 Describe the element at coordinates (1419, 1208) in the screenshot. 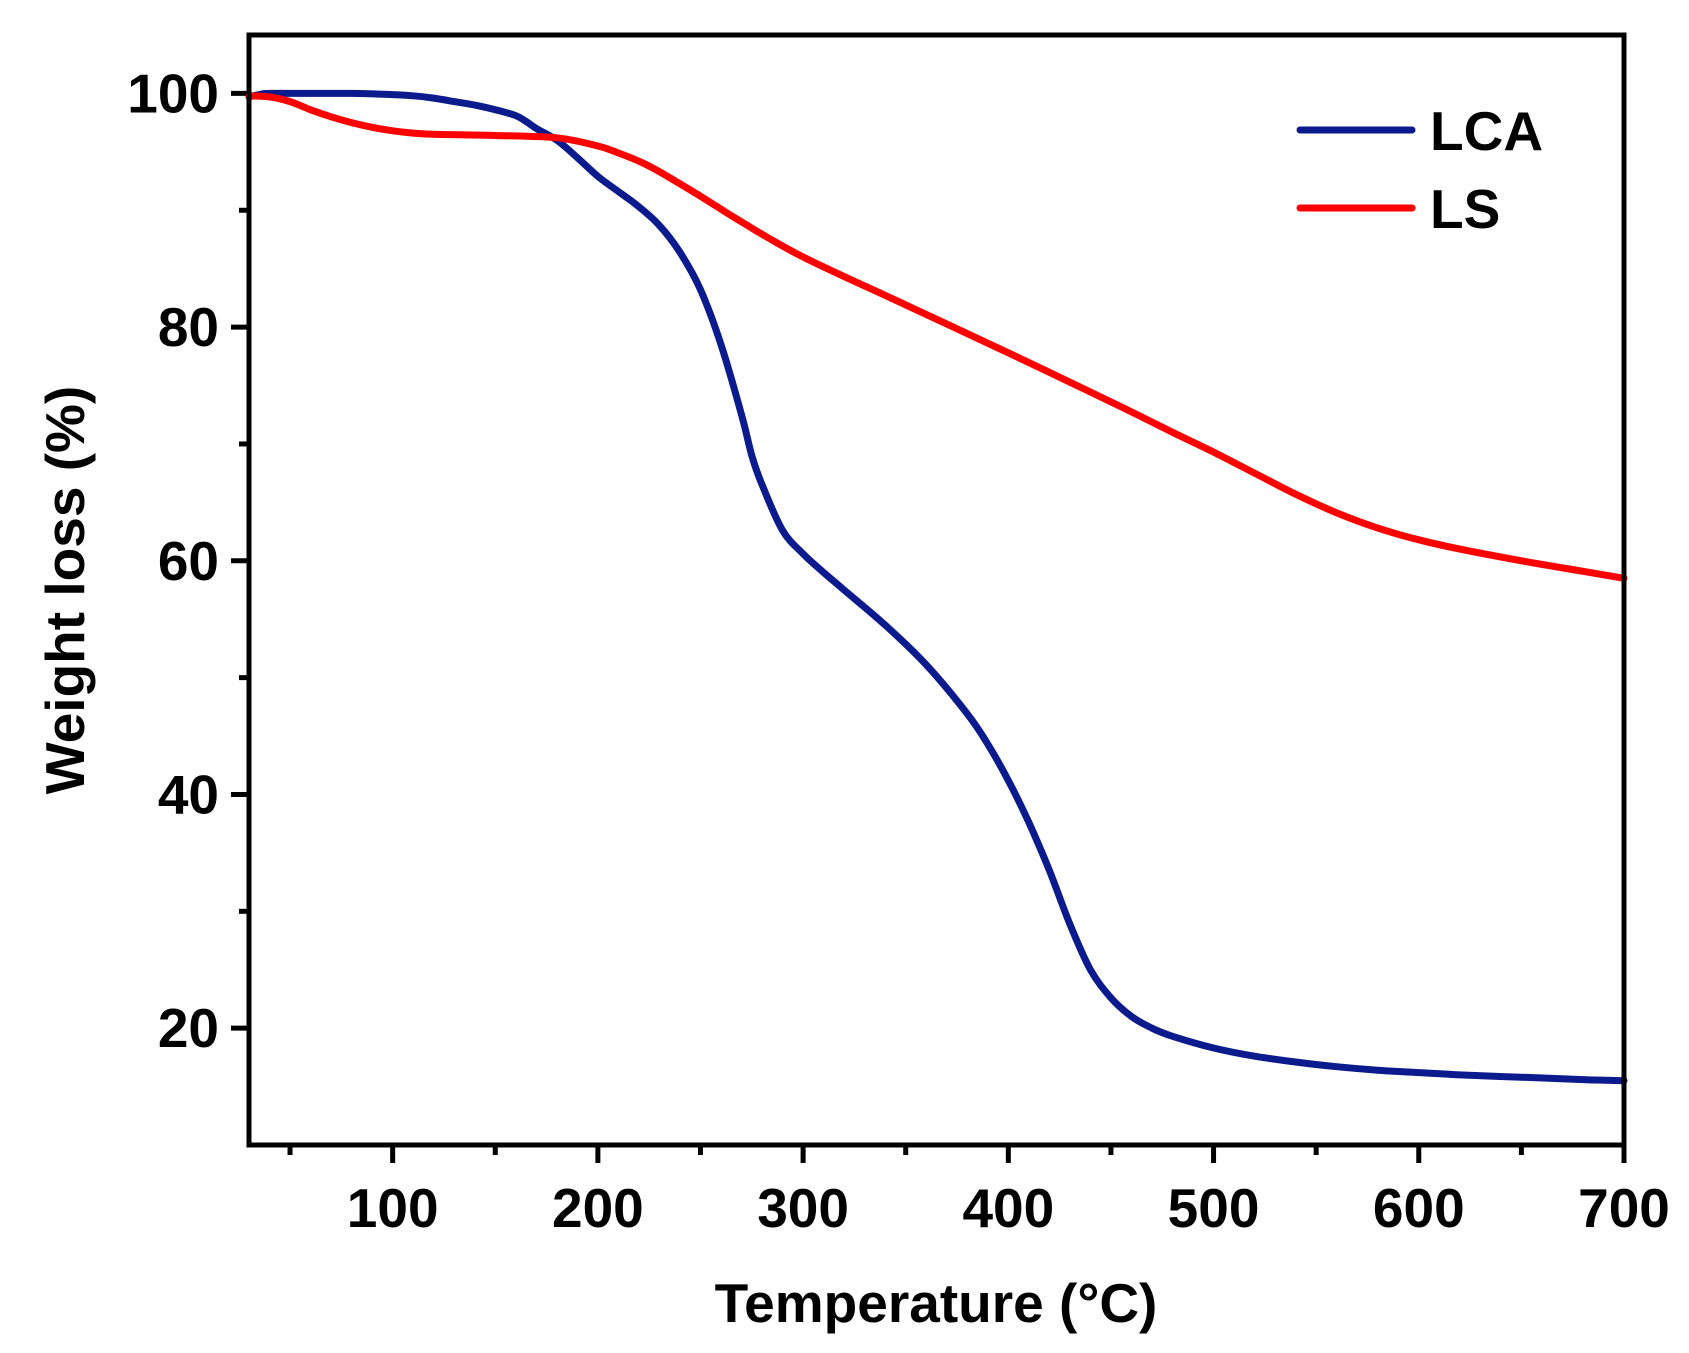

I see `x-tick-label: 600` at that location.